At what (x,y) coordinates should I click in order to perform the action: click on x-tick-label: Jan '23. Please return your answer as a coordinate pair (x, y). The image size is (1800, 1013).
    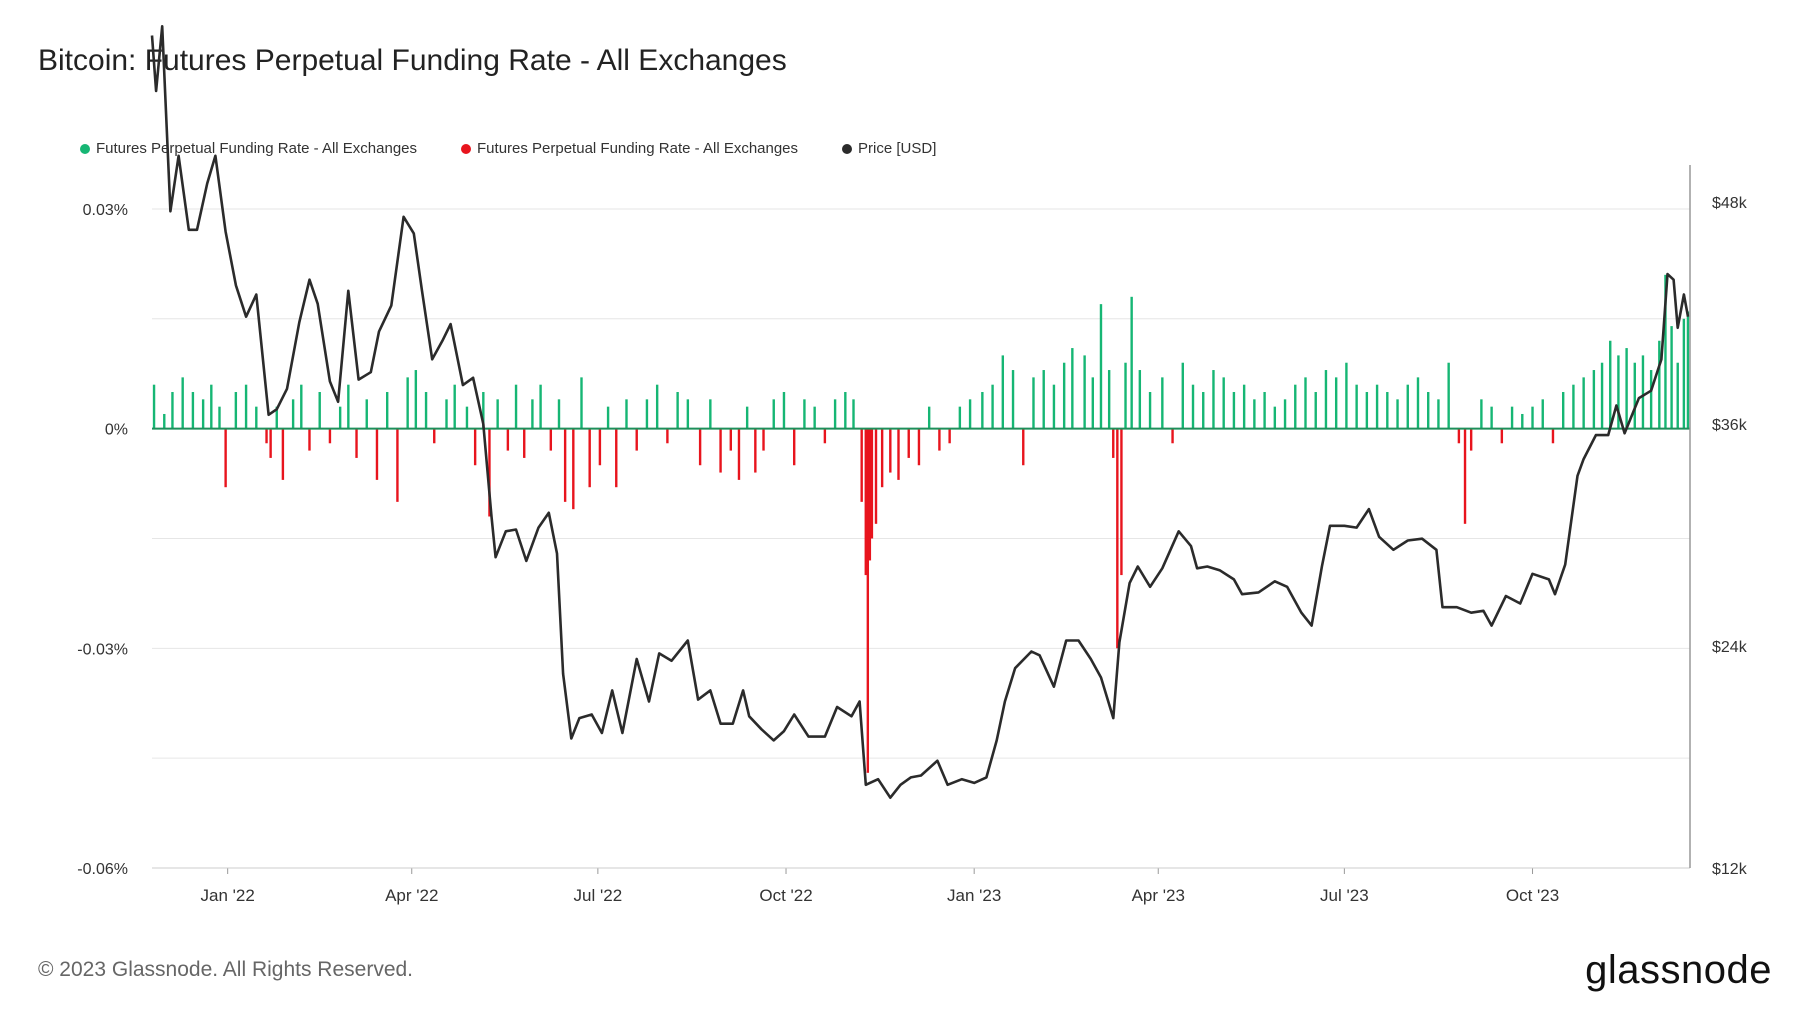
    Looking at the image, I should click on (974, 895).